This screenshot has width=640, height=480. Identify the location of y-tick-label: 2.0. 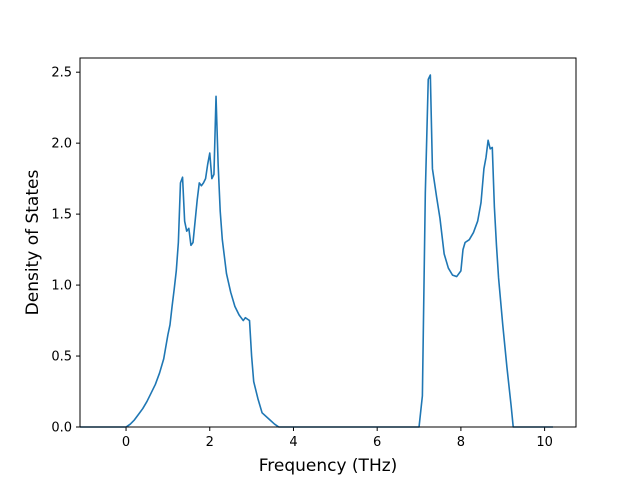
(61, 144).